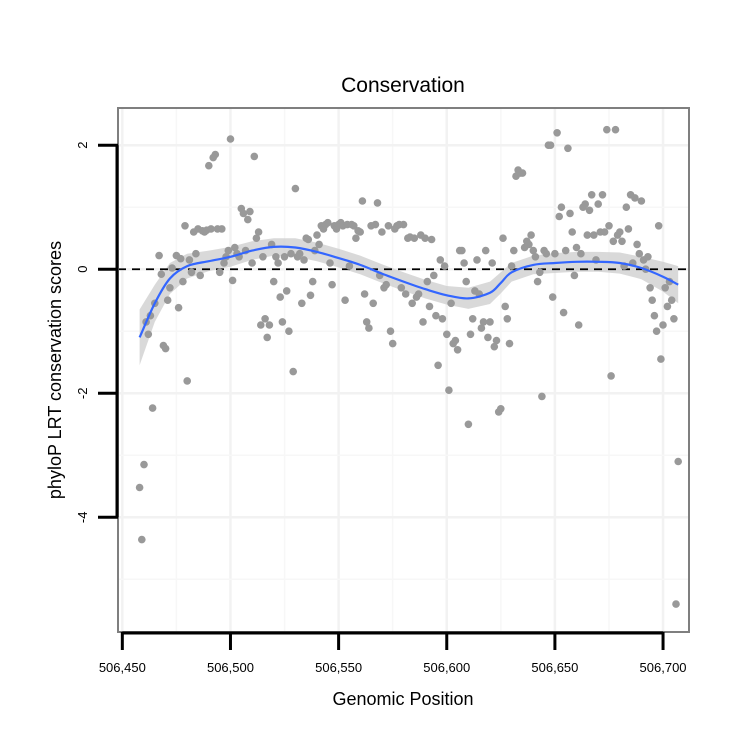 This screenshot has height=750, width=750. I want to click on y-tick-label: 0, so click(82, 269).